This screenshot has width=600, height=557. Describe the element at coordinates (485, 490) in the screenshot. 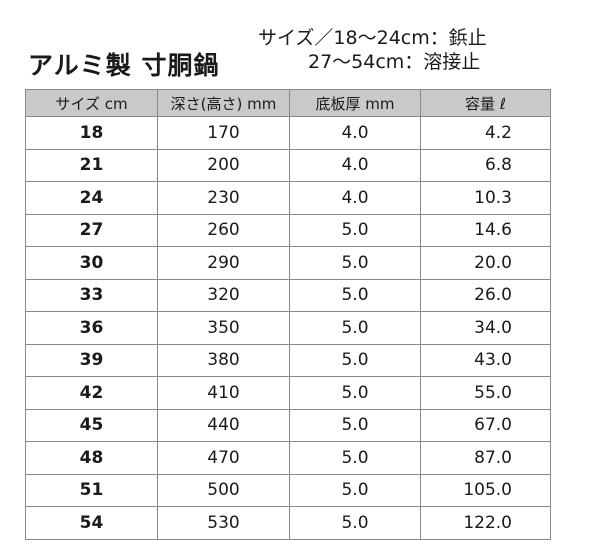

I see `capacity-cell: 105.0` at that location.